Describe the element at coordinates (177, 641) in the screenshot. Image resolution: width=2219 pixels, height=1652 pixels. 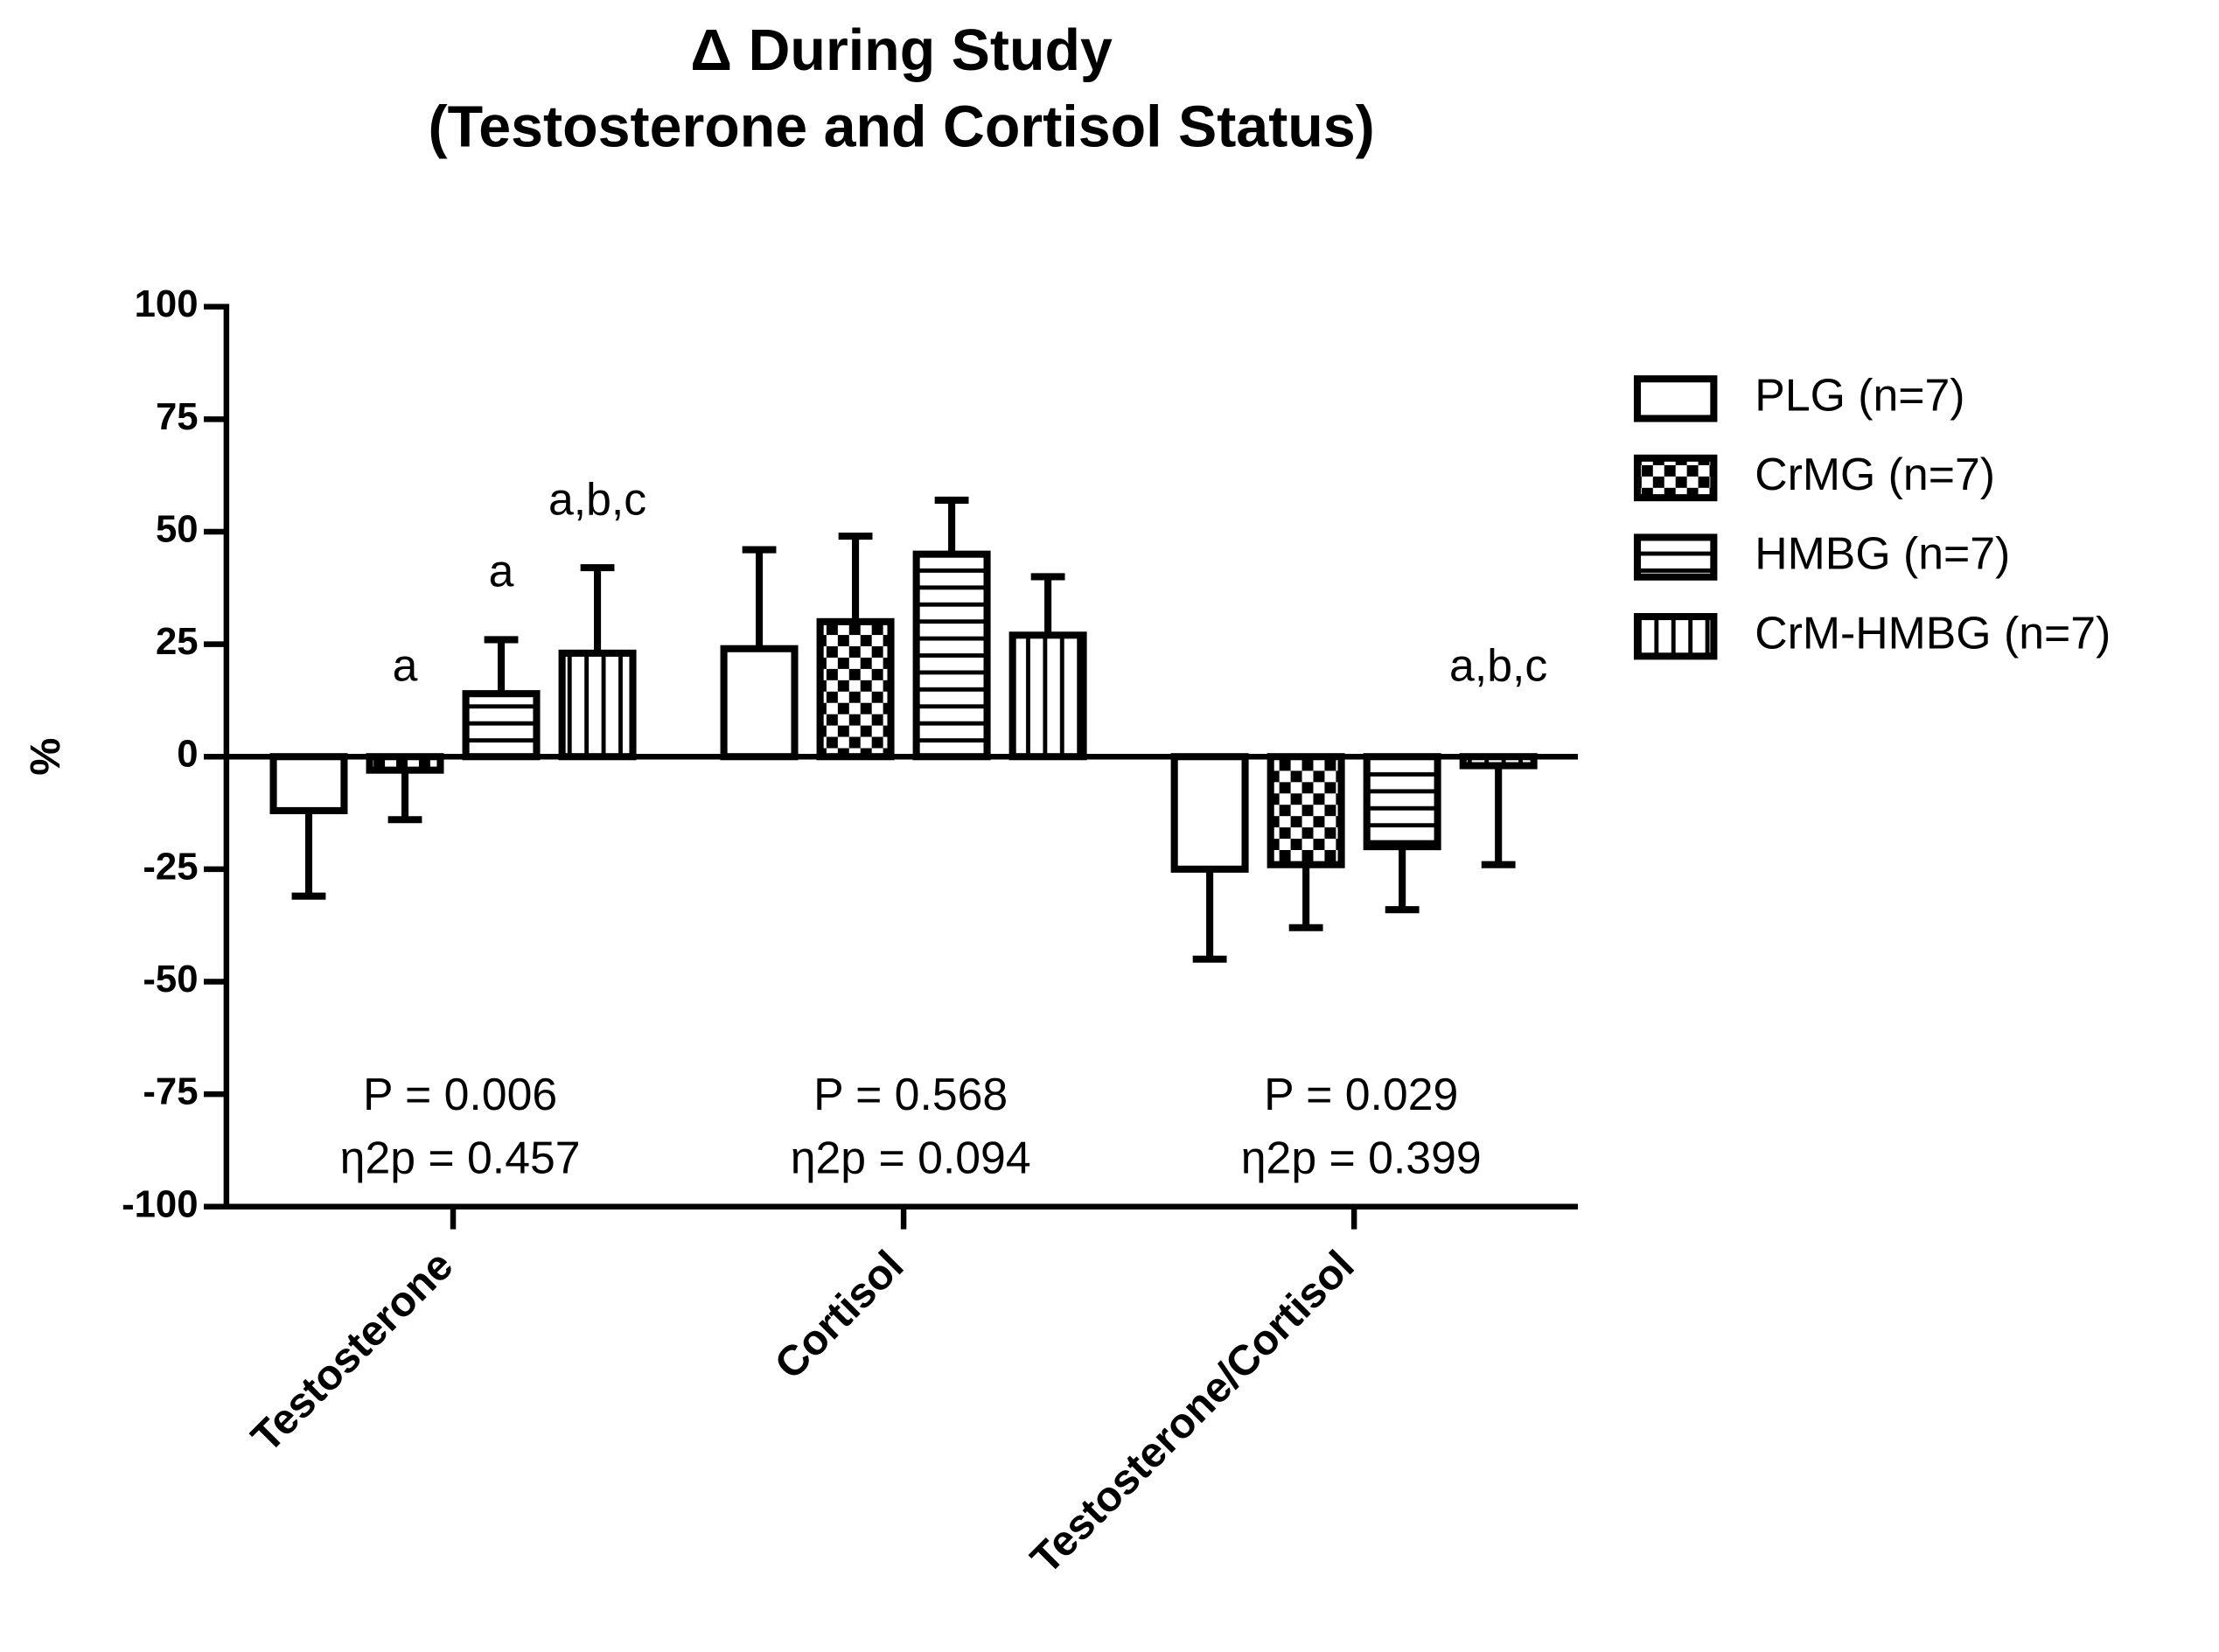
I see `y-tick-label: 25` at that location.